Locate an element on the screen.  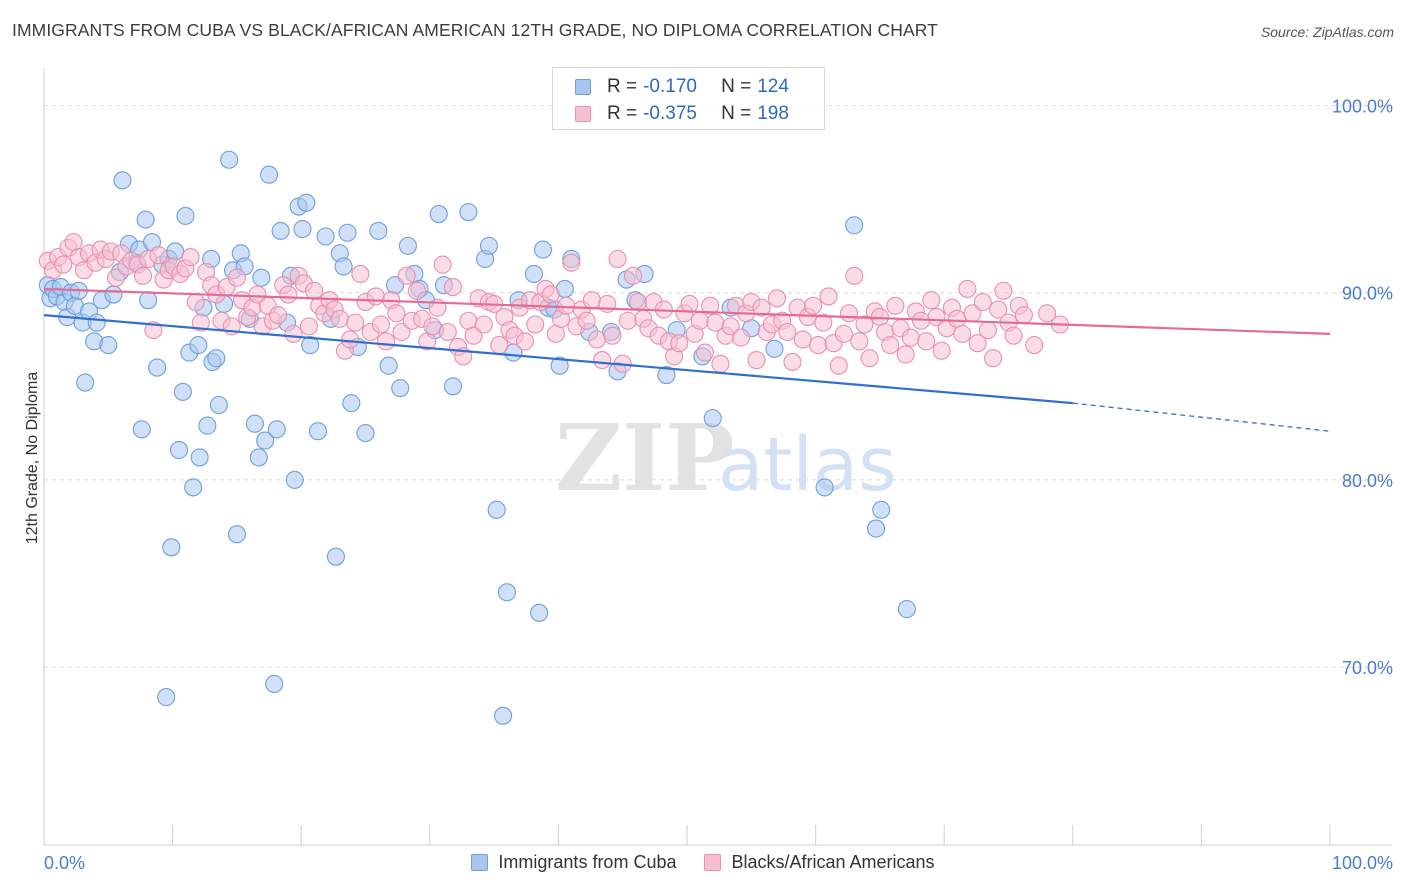
legend-r-value: -0.375 is located at coordinates (670, 113).